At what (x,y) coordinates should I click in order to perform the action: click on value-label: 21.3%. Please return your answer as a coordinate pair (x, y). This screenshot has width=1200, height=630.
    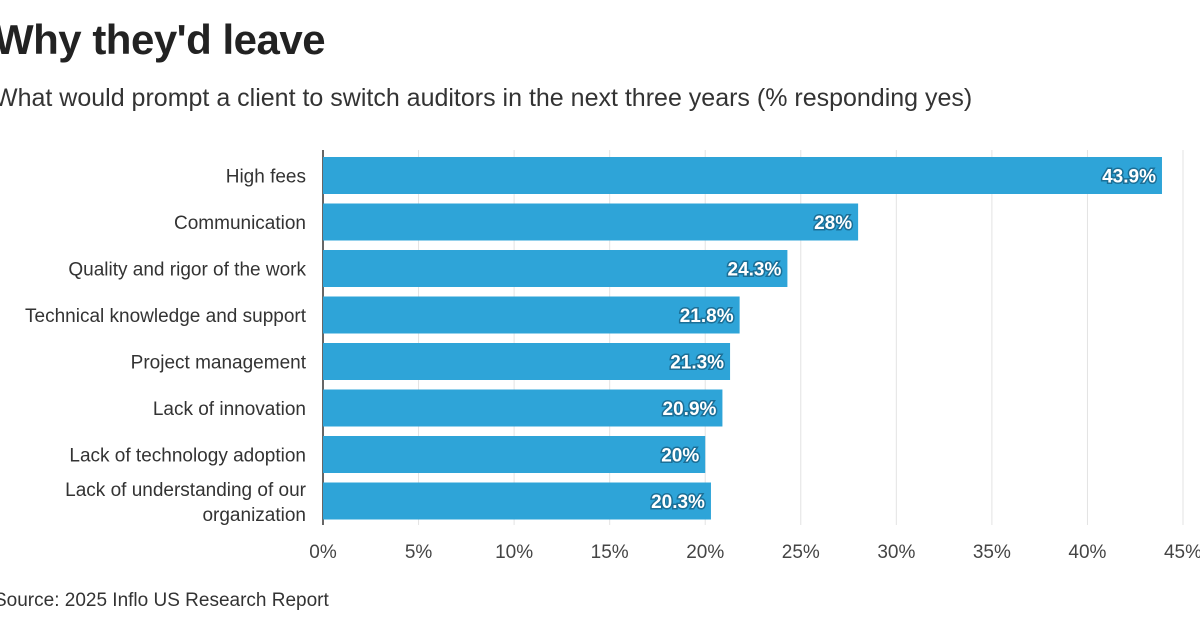
    Looking at the image, I should click on (697, 363).